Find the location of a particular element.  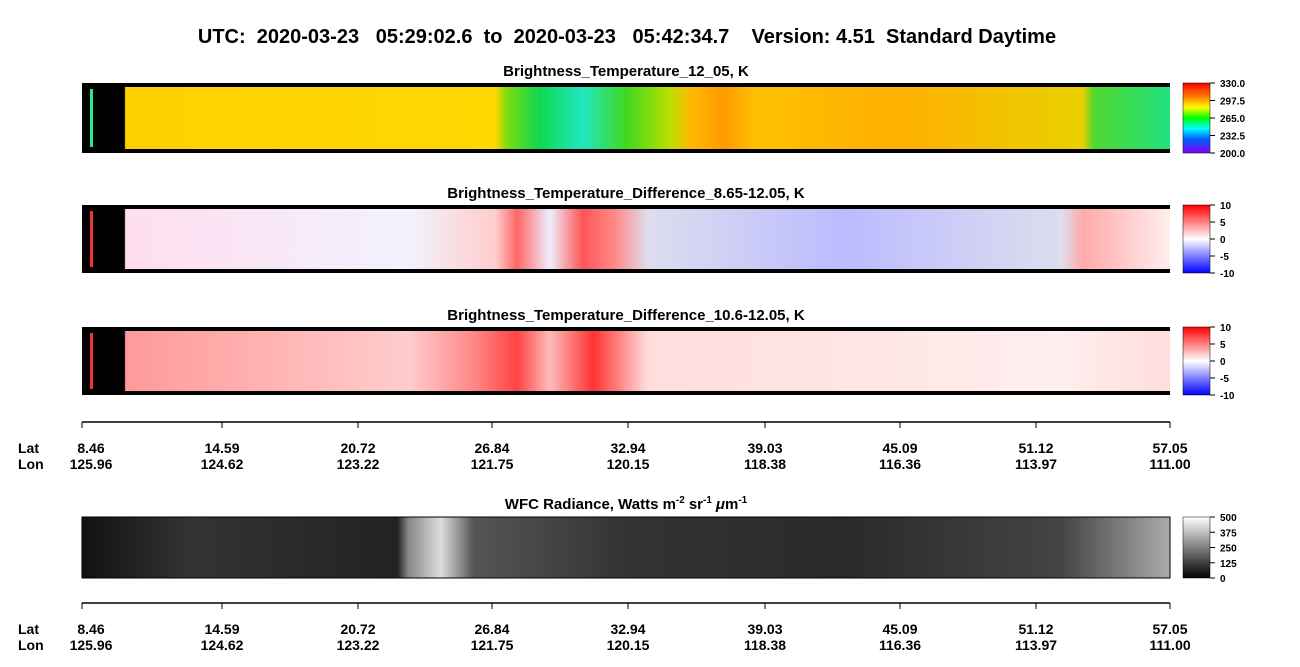

panel-title: Brightness_Temperature_12_05, K is located at coordinates (626, 71).